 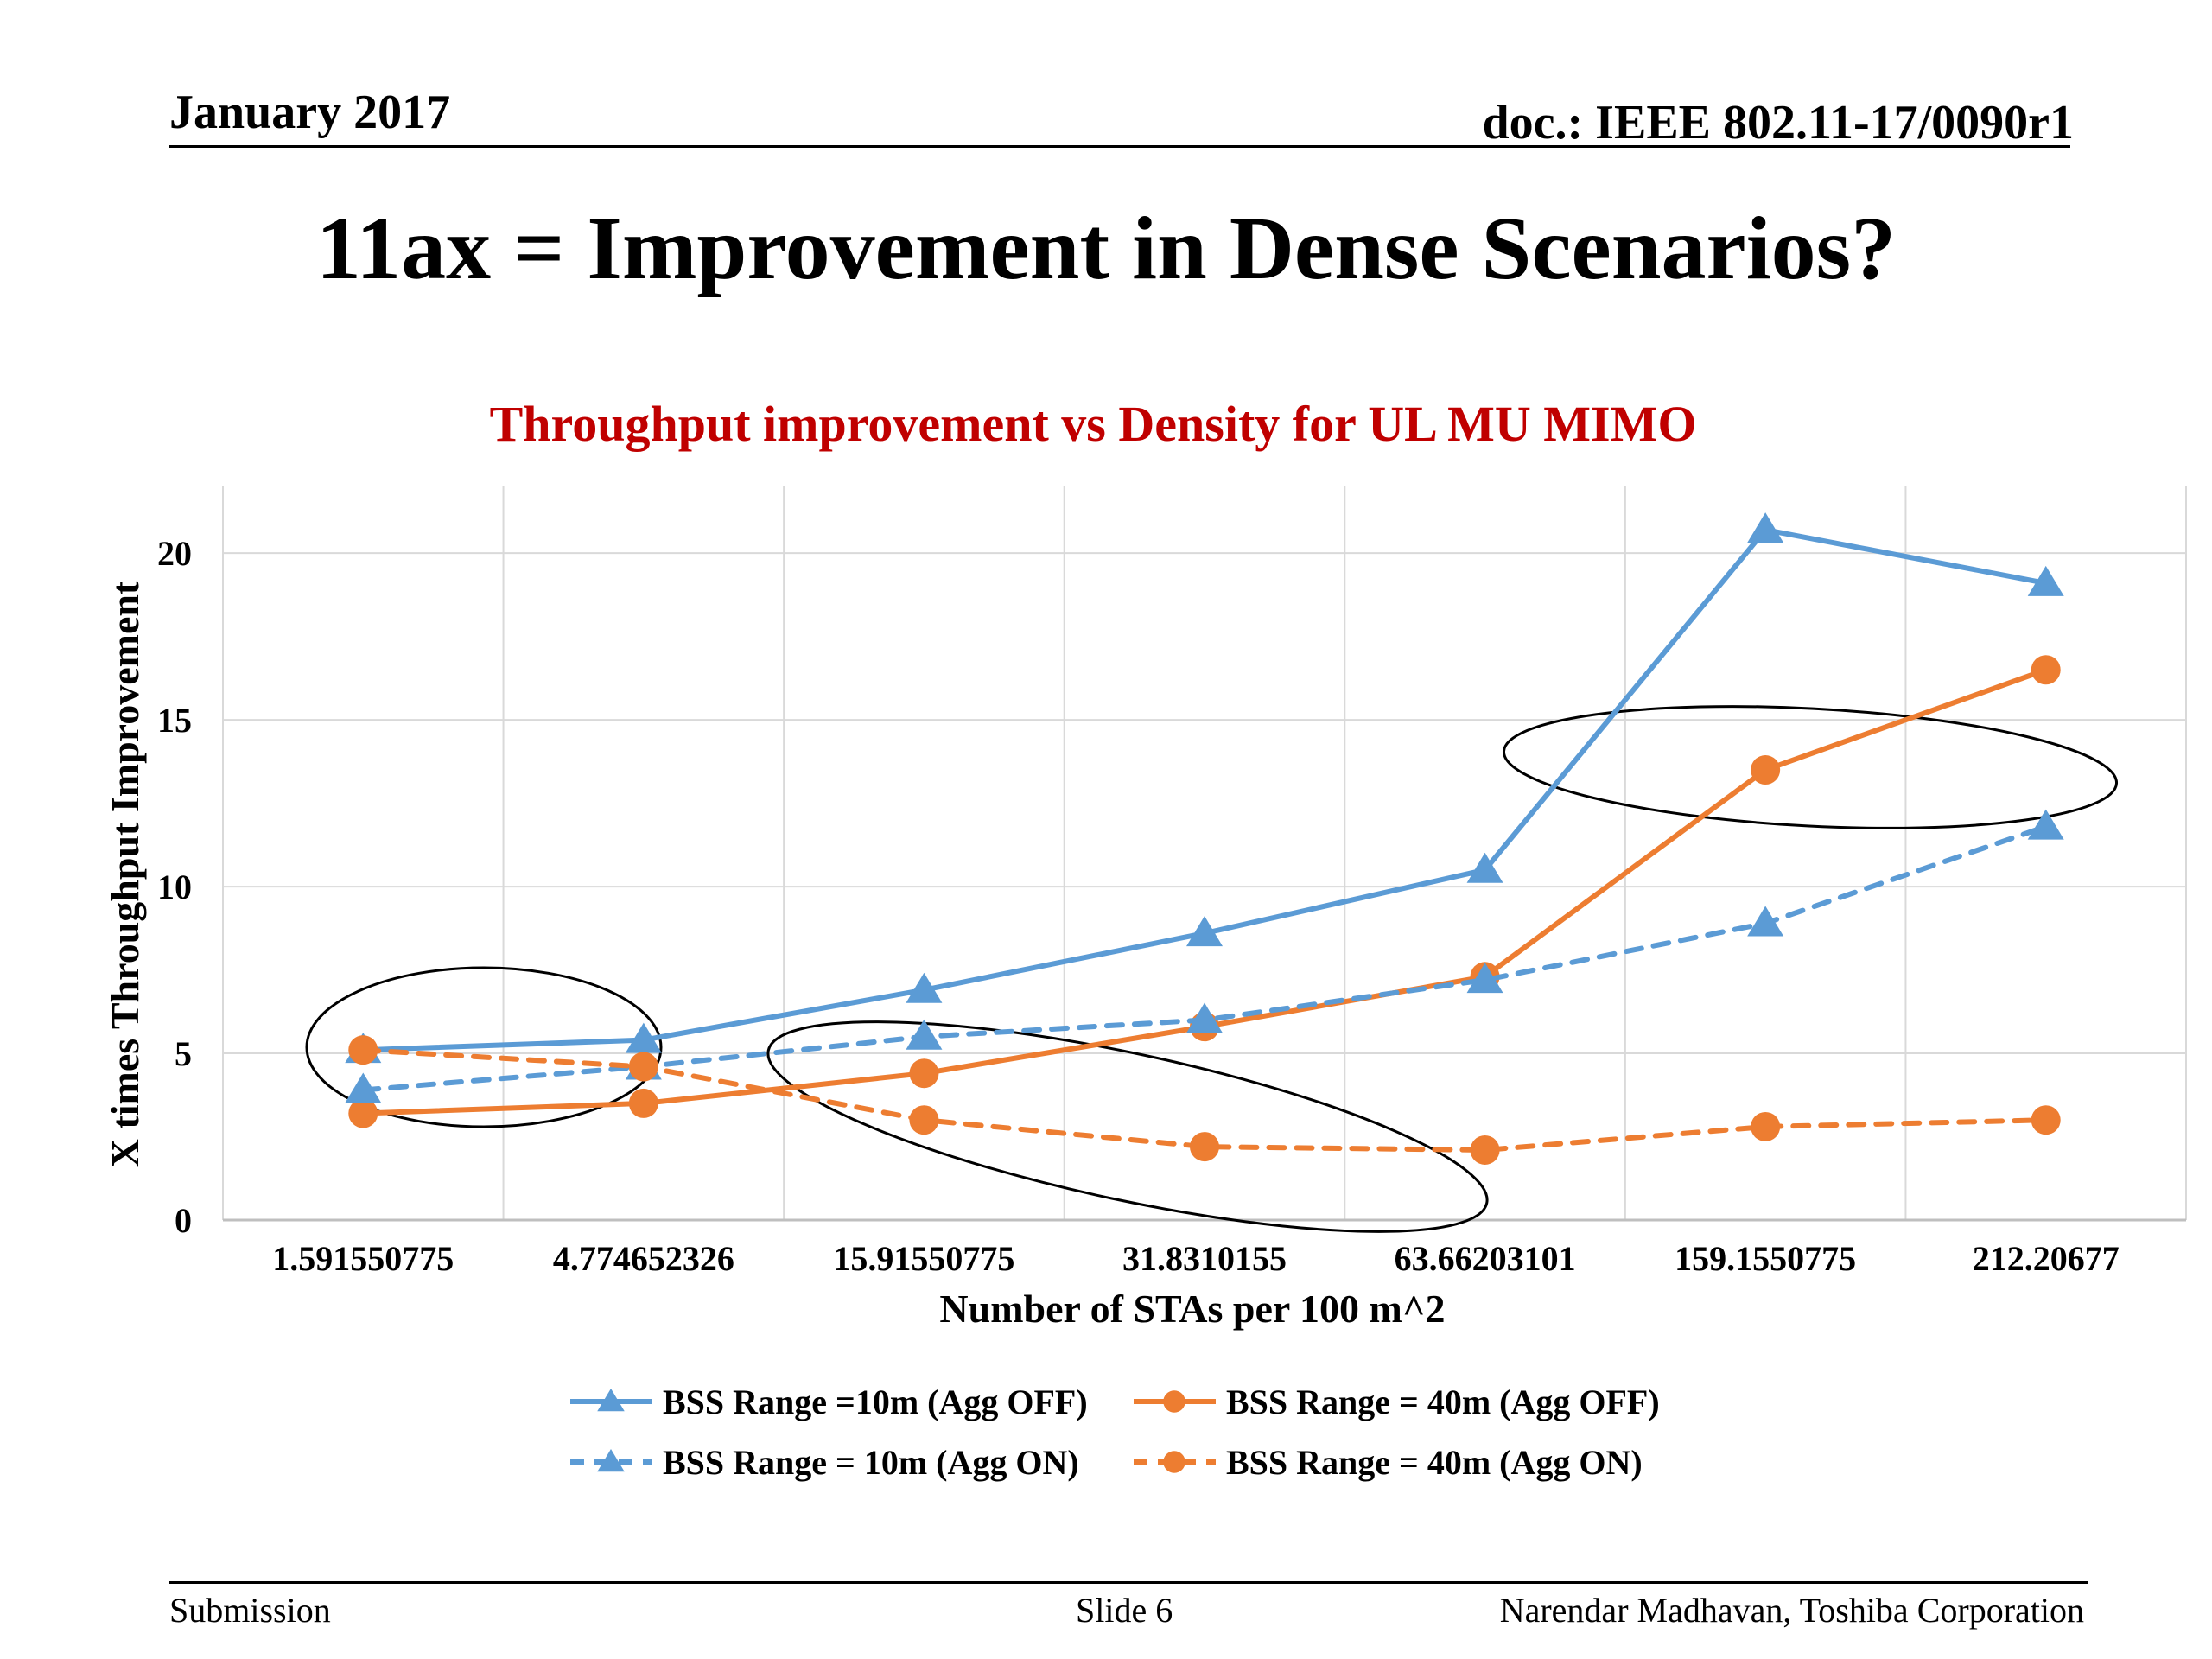 I want to click on y-axis-label: X times Throughput Improvement, so click(x=125, y=874).